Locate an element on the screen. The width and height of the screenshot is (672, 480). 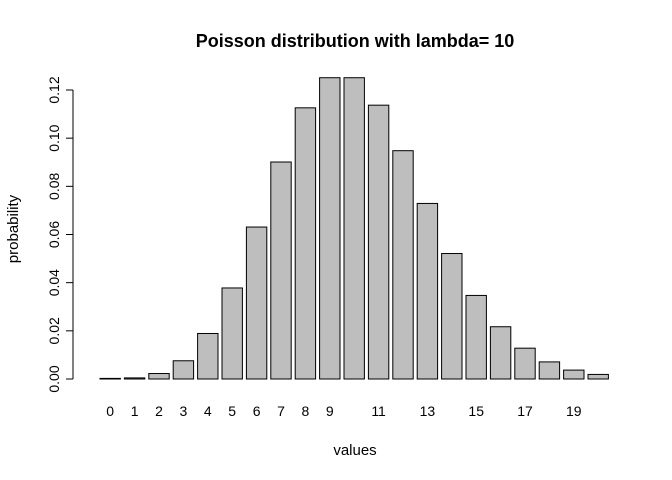
x-tick-label: 13 is located at coordinates (428, 411).